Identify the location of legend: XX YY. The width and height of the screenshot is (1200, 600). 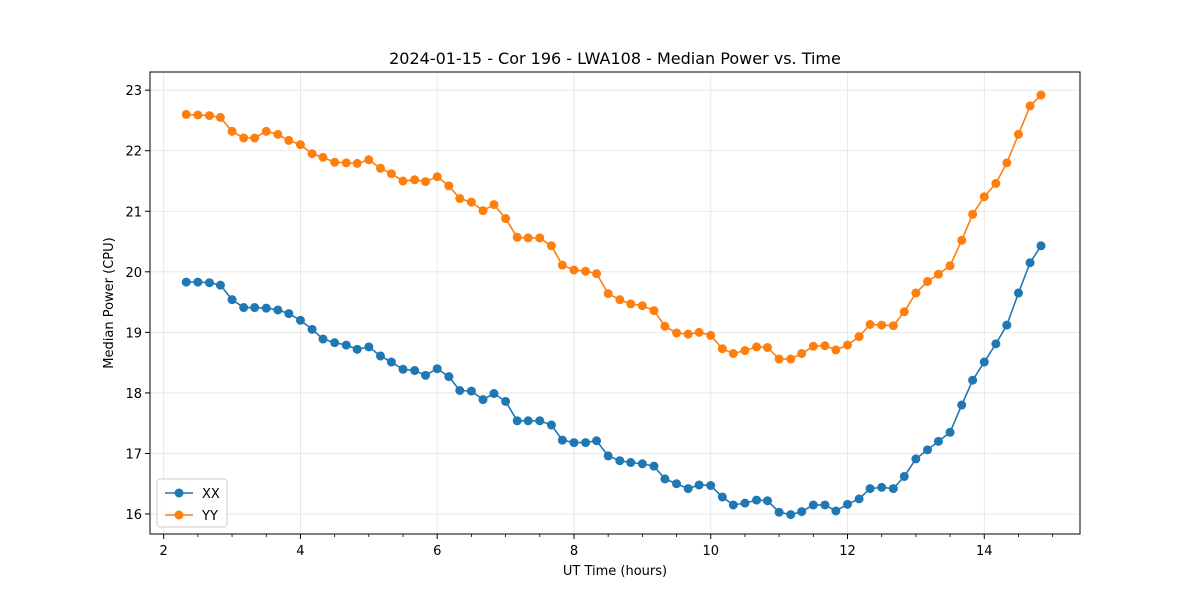
(192, 503).